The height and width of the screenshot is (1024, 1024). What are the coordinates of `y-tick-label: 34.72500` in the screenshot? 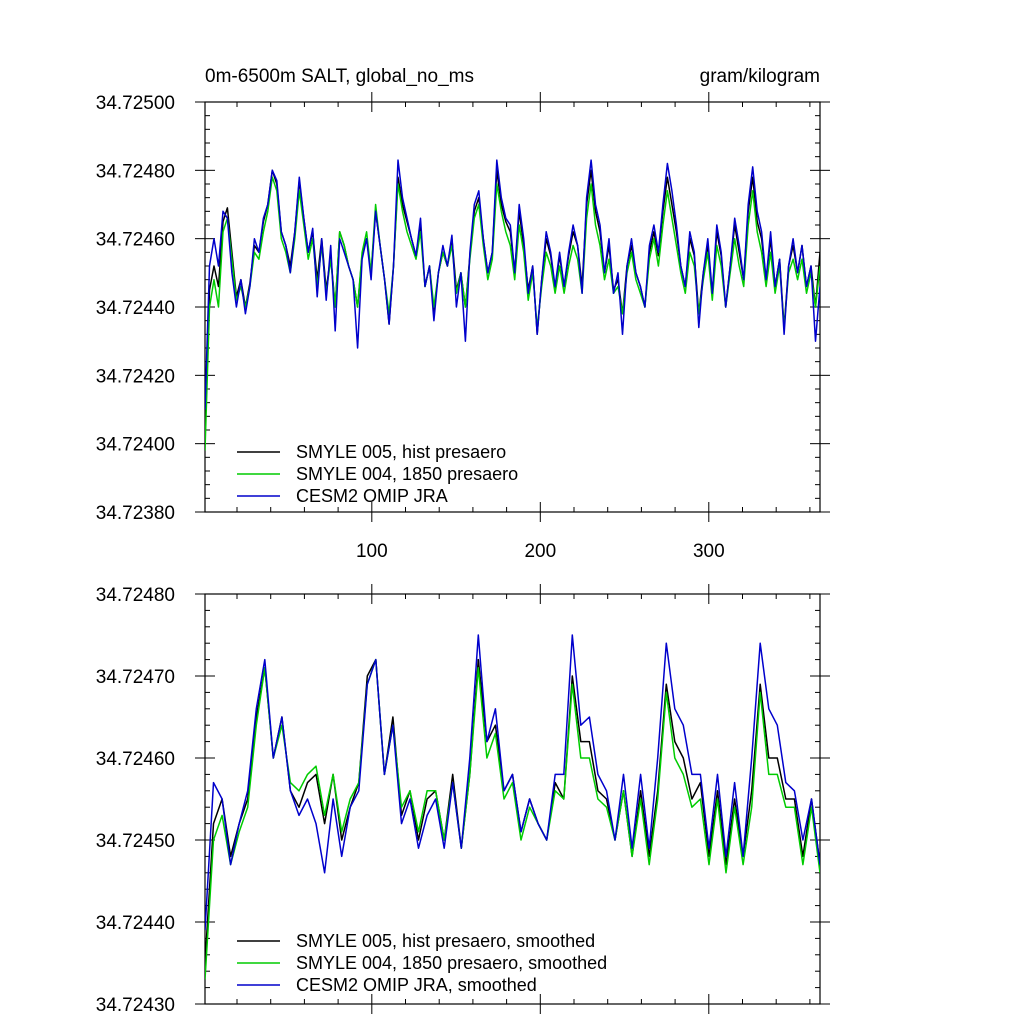 It's located at (135, 103).